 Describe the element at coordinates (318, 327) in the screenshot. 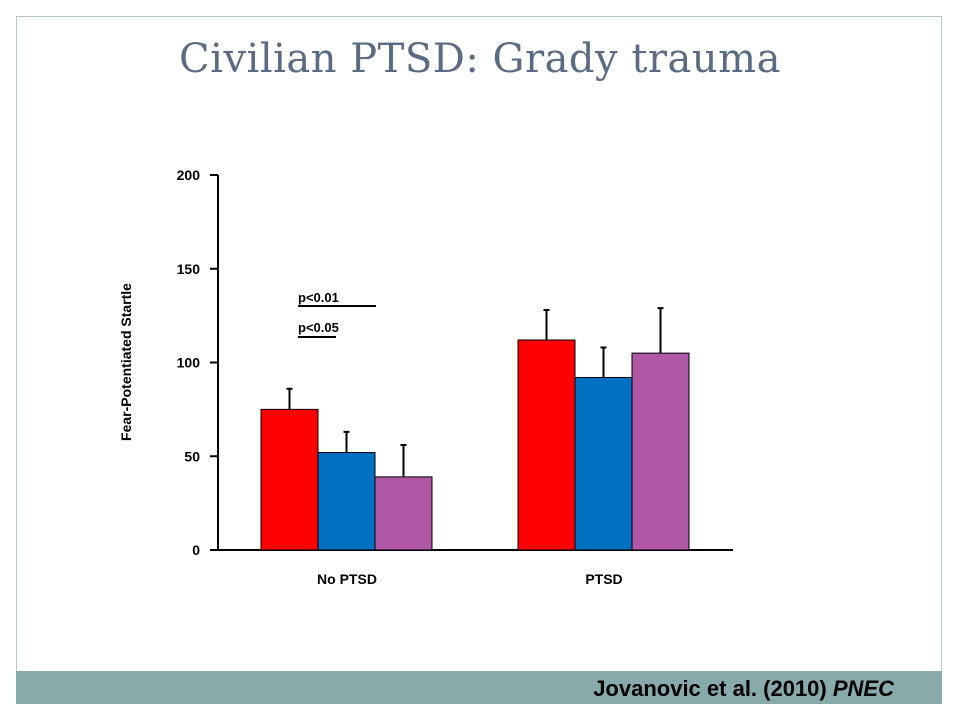

I see `significance-label: p<0.05` at that location.